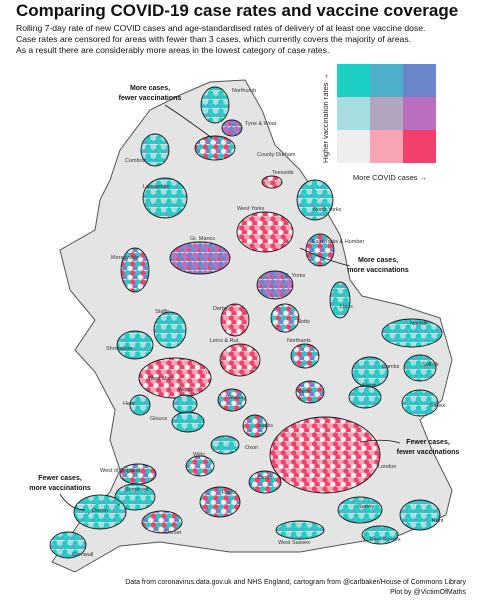 This screenshot has width=480, height=600. Describe the element at coordinates (119, 349) in the screenshot. I see `region-label: Shropshire` at that location.